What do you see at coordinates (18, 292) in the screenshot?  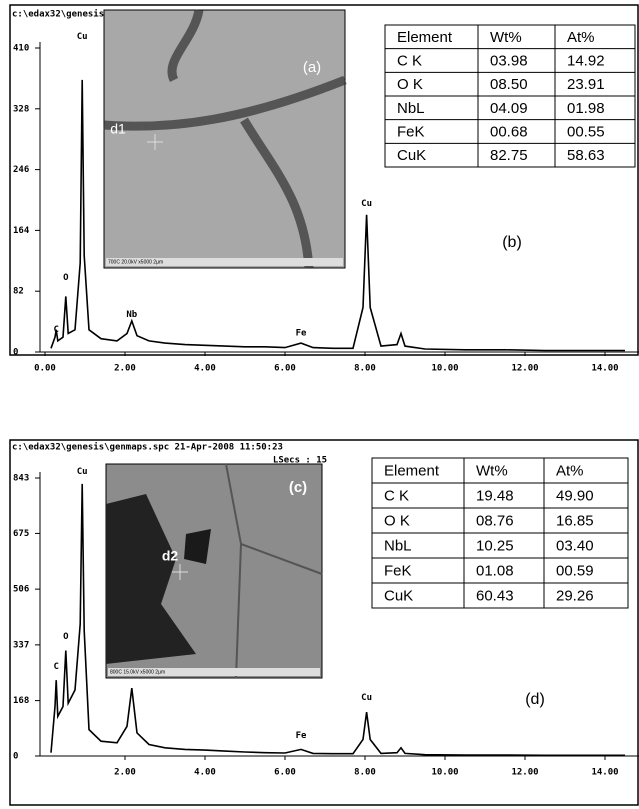 I see `y-tick-label: 82` at bounding box center [18, 292].